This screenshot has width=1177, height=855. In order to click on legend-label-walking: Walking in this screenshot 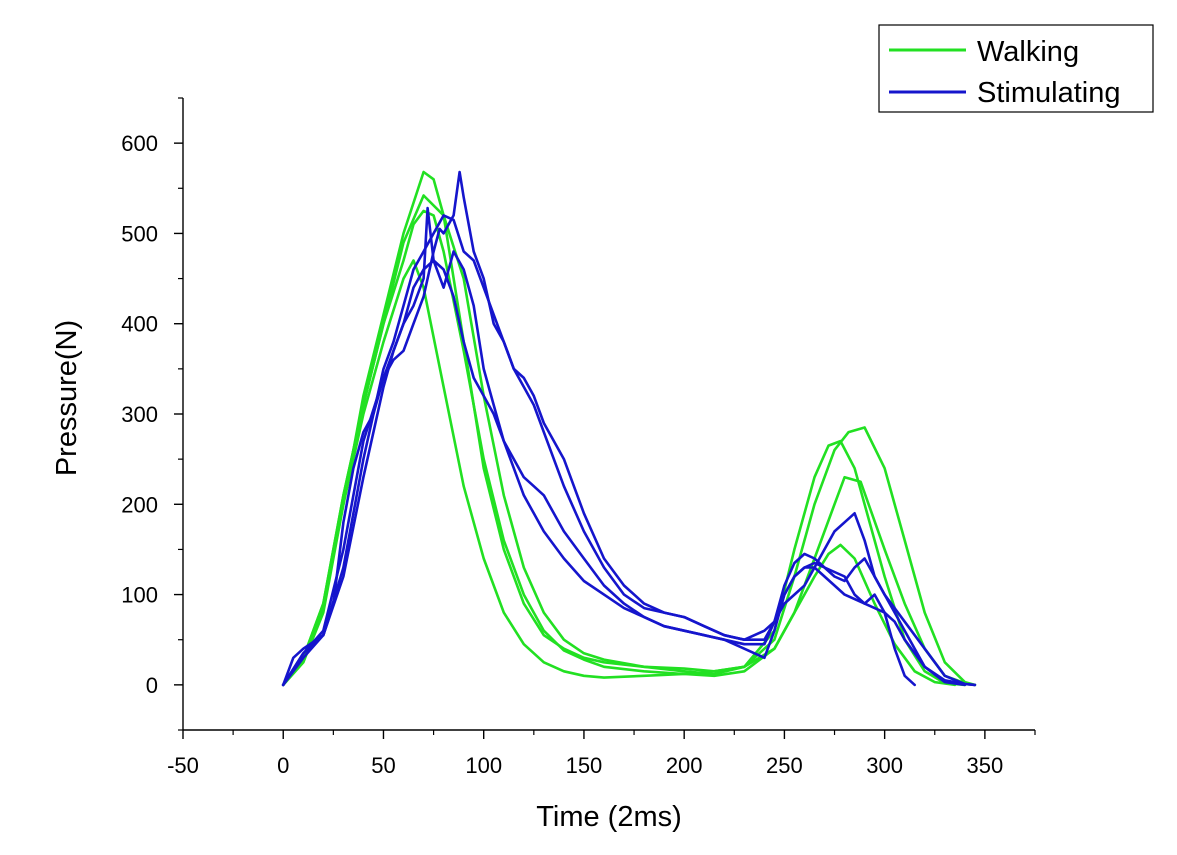, I will do `click(1028, 52)`.